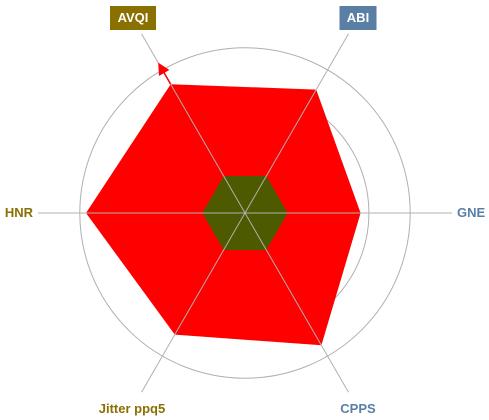 This screenshot has height=420, width=489. What do you see at coordinates (132, 408) in the screenshot?
I see `axis-label-jitter-ppq5: Jitter ppq5` at bounding box center [132, 408].